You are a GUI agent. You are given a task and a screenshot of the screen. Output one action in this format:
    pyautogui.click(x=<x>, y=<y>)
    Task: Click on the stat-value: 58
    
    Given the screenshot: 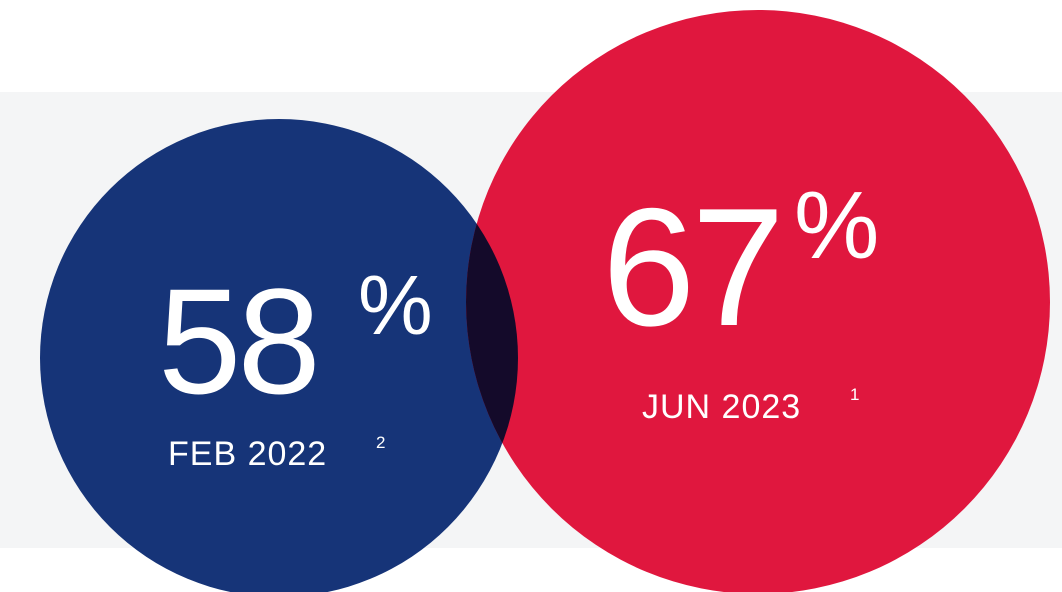 What is the action you would take?
    pyautogui.click(x=237, y=341)
    